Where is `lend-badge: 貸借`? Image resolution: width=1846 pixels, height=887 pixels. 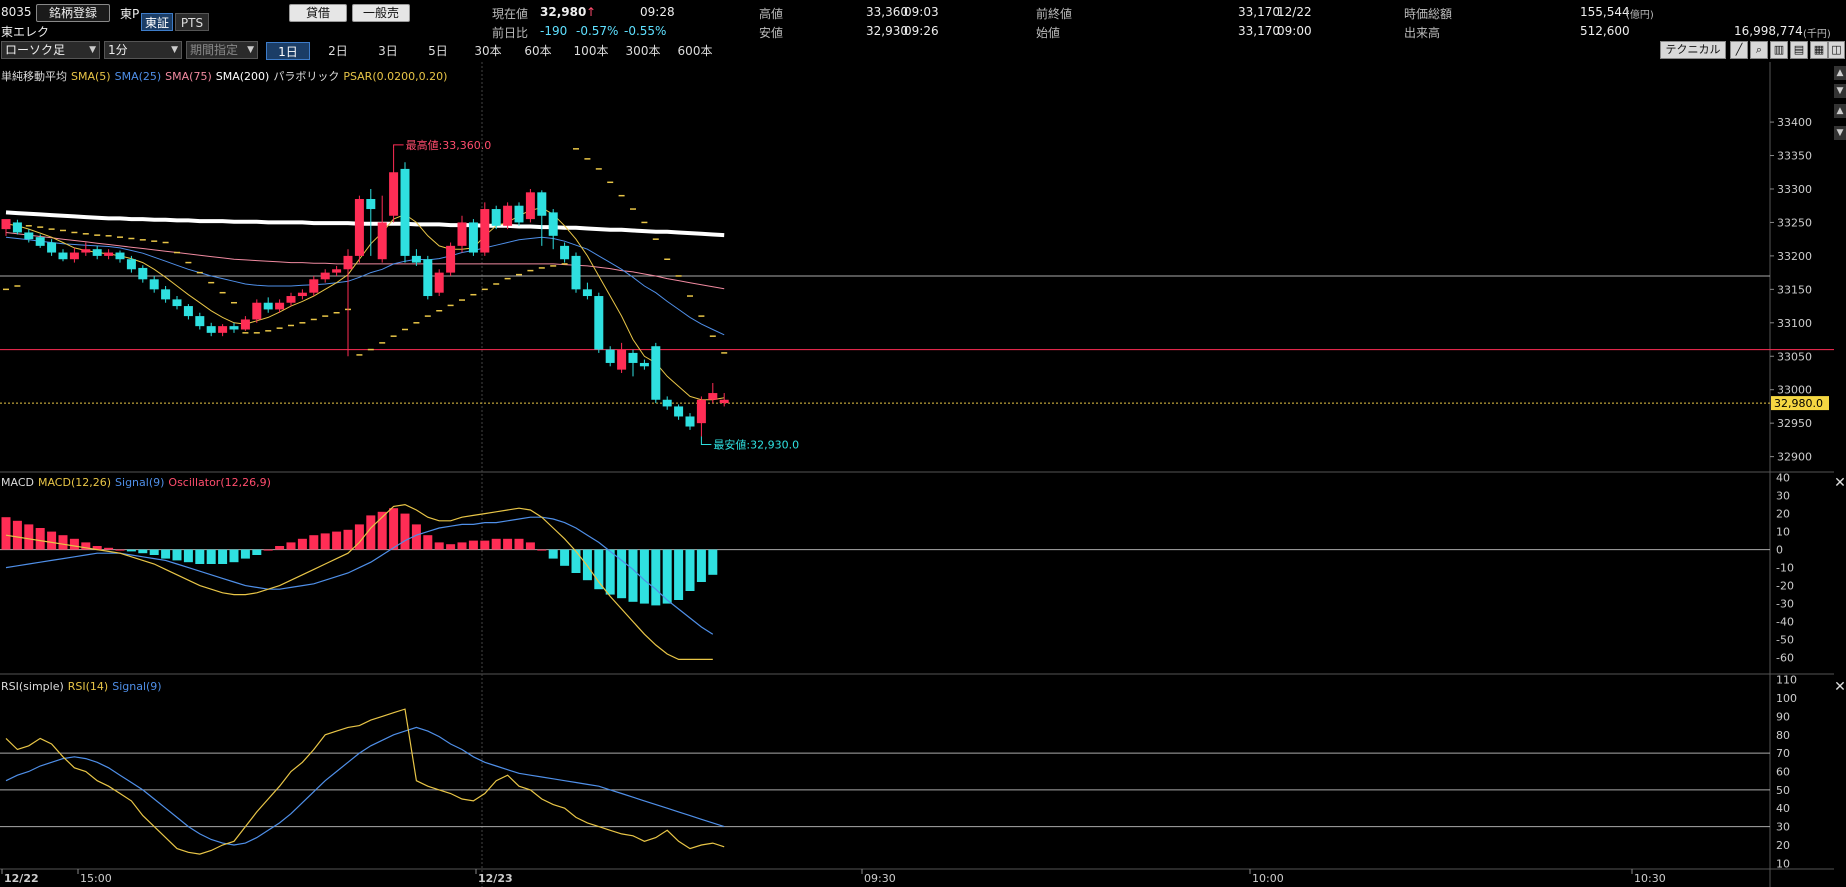 lend-badge: 貸借 is located at coordinates (318, 13).